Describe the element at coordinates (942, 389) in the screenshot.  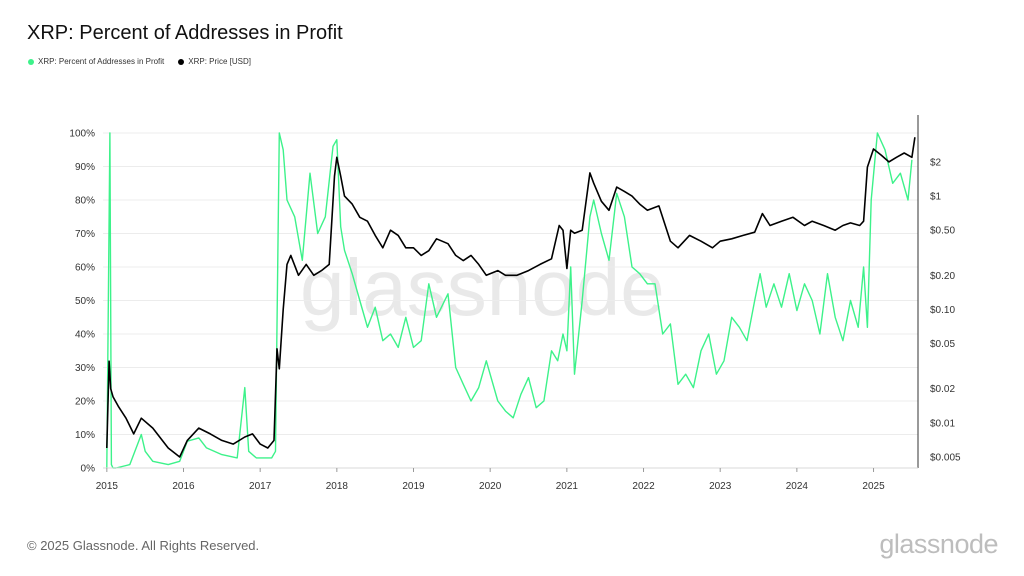
I see `y-right-tick-label: $0.02` at that location.